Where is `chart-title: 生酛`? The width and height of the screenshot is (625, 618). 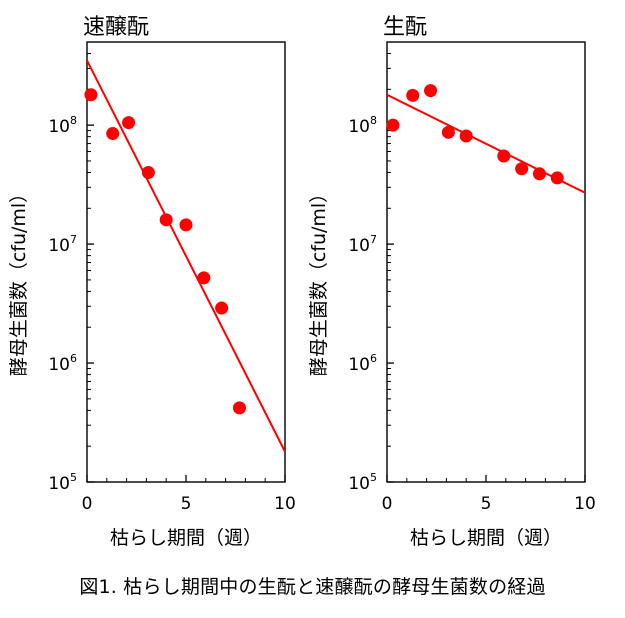 chart-title: 生酛 is located at coordinates (405, 27).